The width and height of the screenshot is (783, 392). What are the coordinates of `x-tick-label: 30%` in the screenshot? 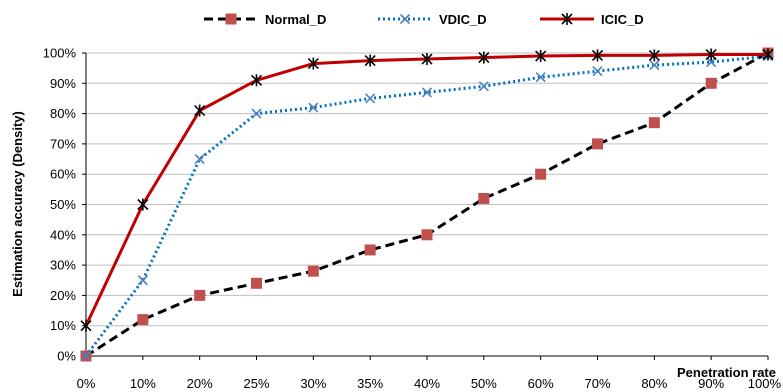 It's located at (313, 383).